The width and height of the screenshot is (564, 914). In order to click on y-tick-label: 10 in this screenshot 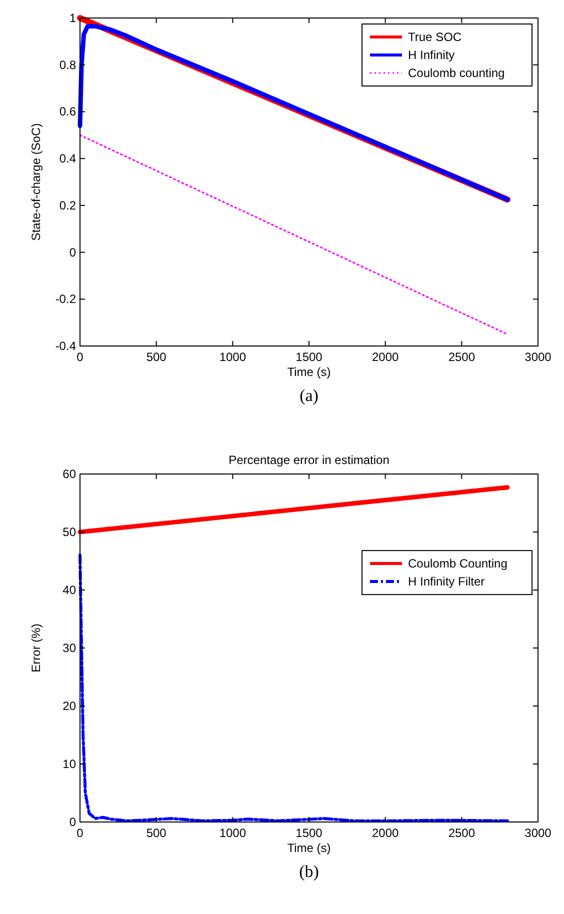, I will do `click(69, 764)`.